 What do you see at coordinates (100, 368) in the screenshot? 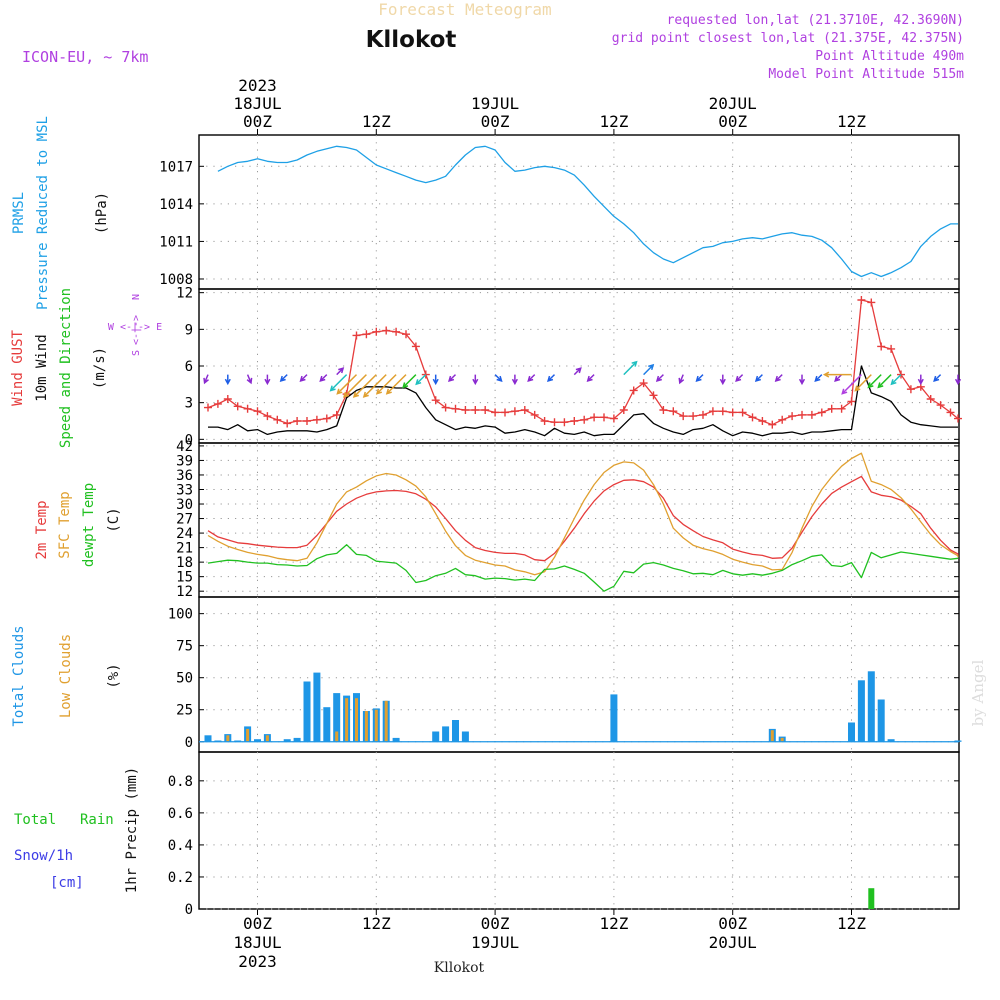
I see `wind-unit: (m/s)` at bounding box center [100, 368].